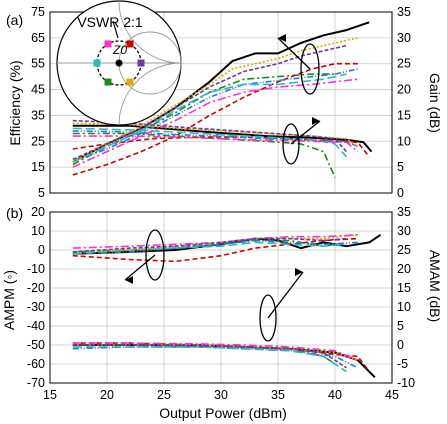 Image resolution: width=447 pixels, height=424 pixels. What do you see at coordinates (400, 345) in the screenshot?
I see `amam-tick-label: 0` at bounding box center [400, 345].